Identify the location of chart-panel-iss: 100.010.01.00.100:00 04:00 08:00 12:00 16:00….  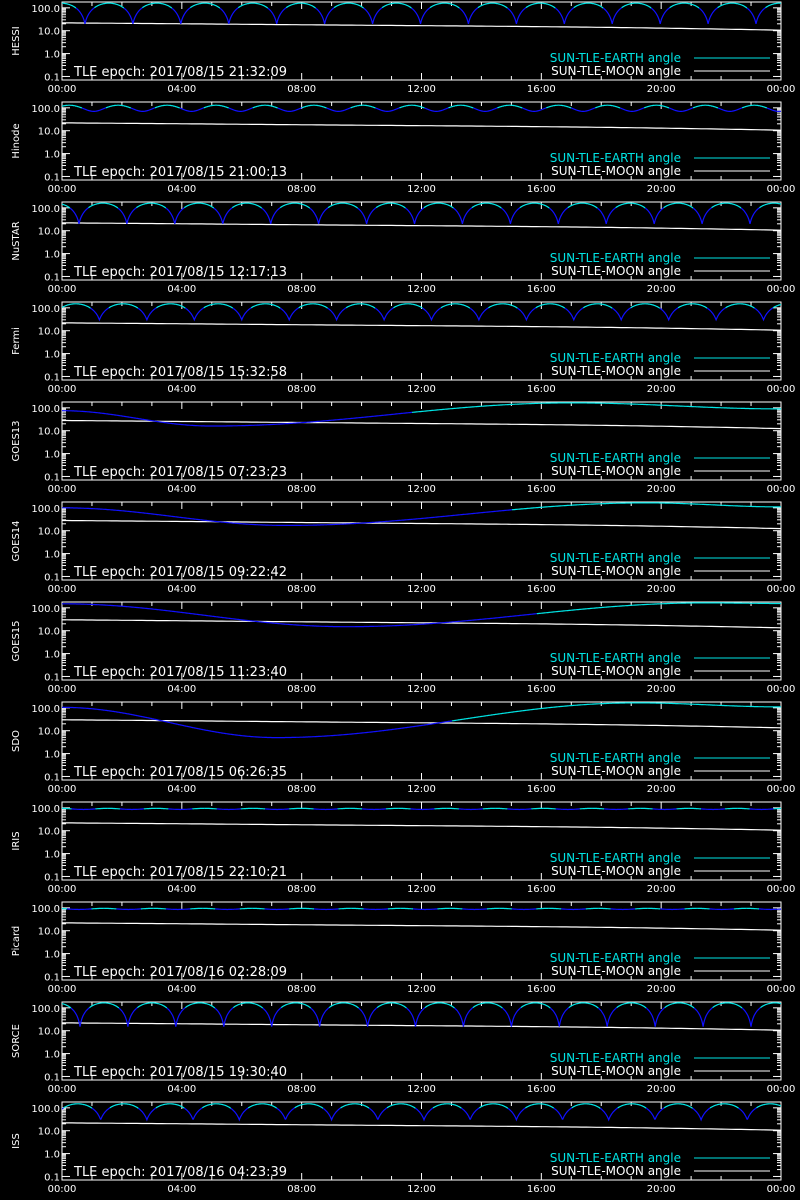
(403, 1148).